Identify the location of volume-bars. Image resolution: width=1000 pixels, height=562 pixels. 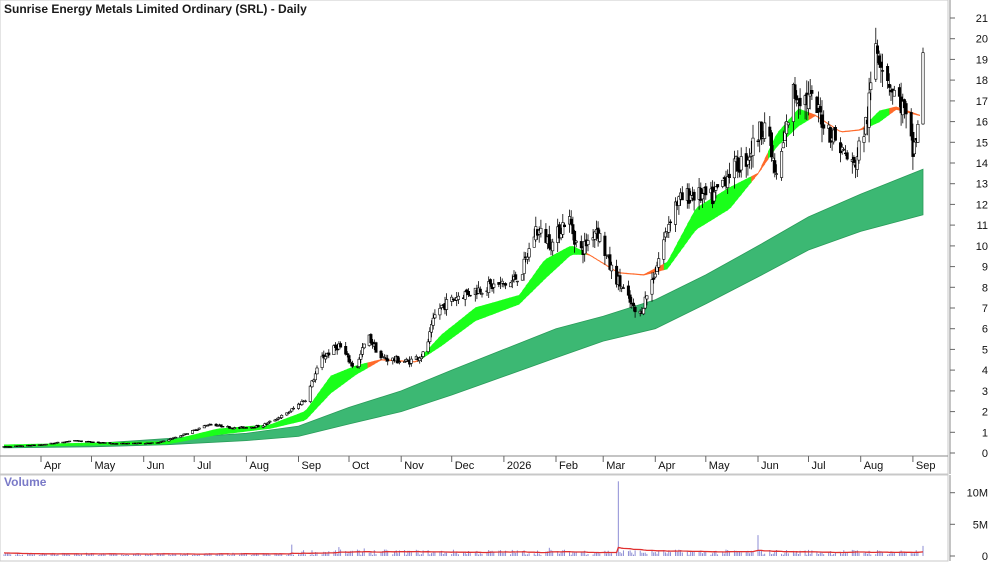
(463, 518).